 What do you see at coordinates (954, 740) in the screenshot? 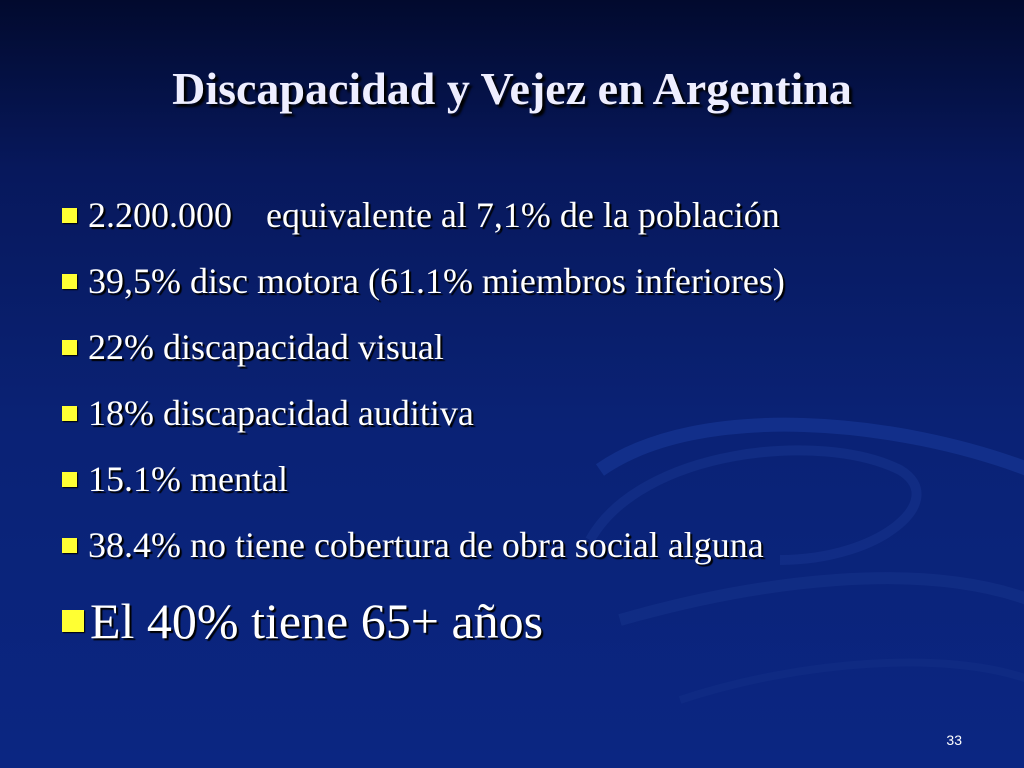
I see `page-number: 33` at bounding box center [954, 740].